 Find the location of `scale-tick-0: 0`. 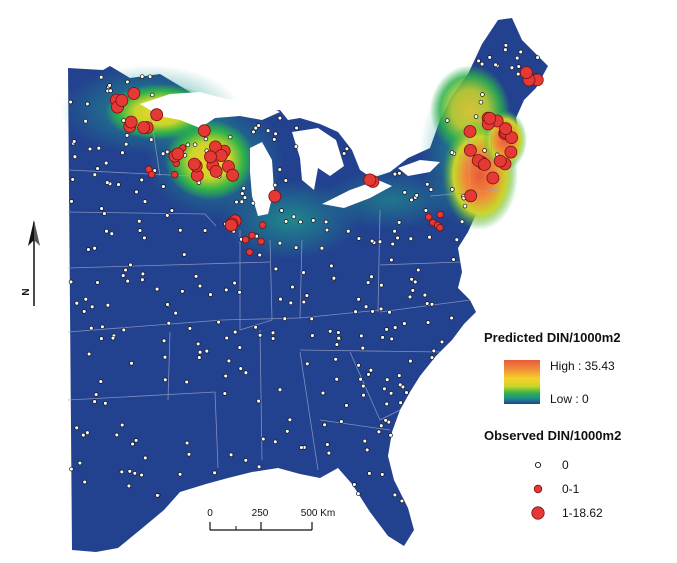

scale-tick-0: 0 is located at coordinates (210, 513).